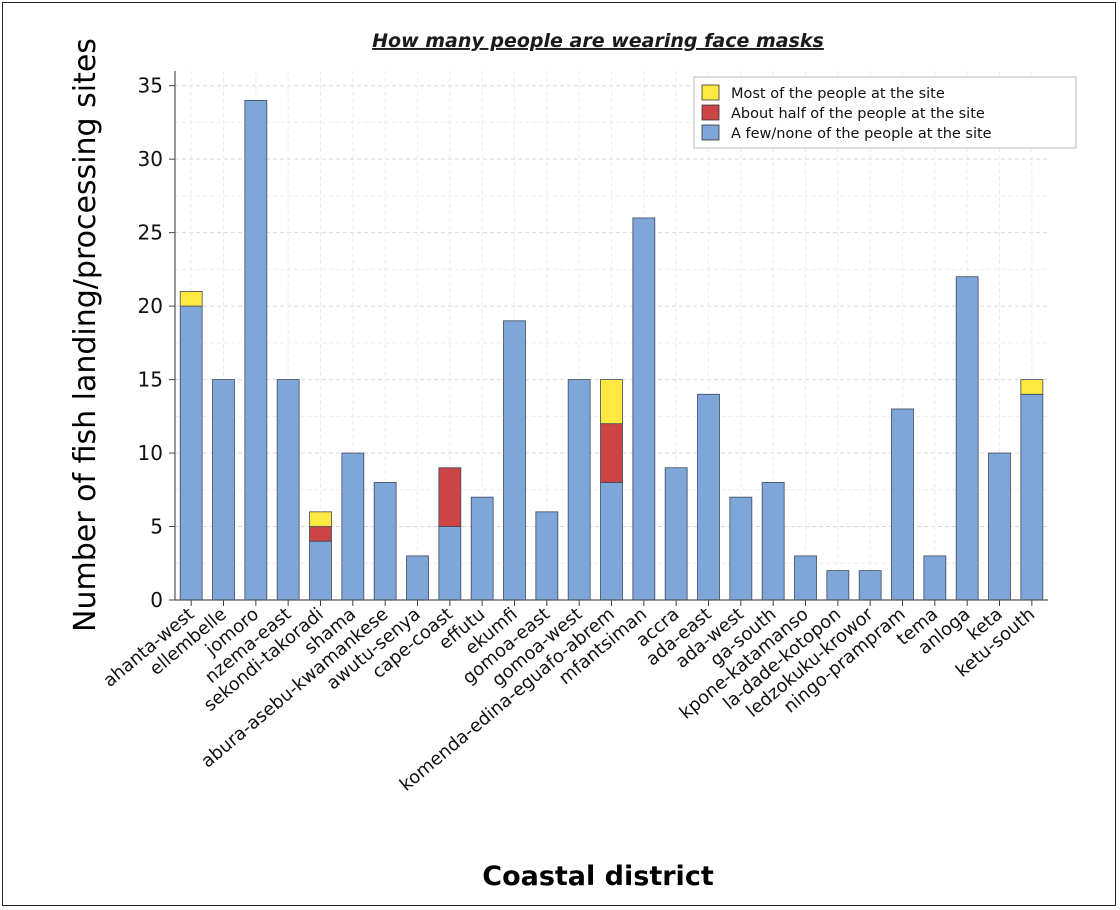  Describe the element at coordinates (741, 548) in the screenshot. I see `bar-segment-ada-west` at that location.